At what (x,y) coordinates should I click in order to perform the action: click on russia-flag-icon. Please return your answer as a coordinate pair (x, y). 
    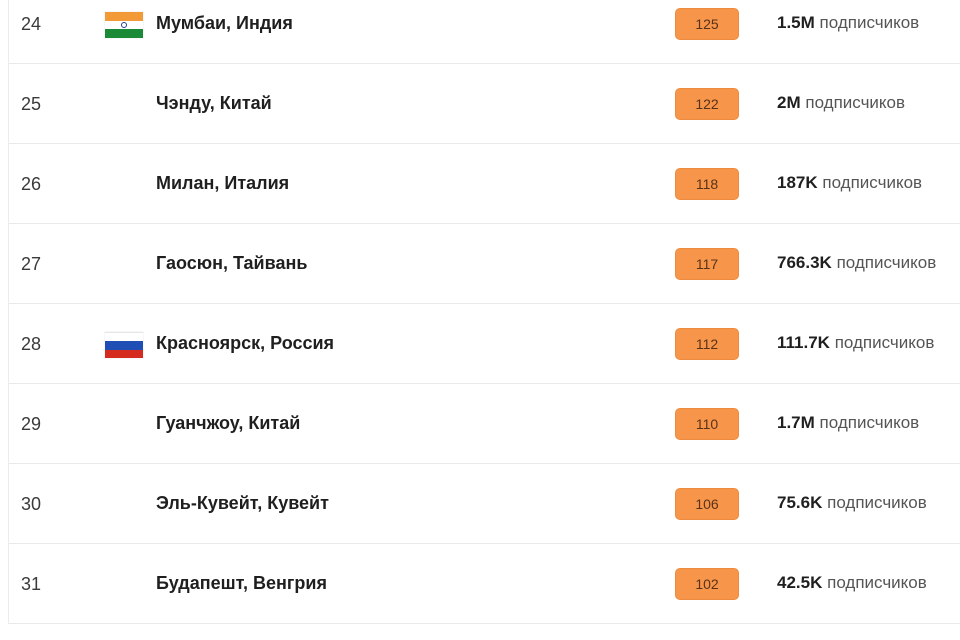
    Looking at the image, I should click on (124, 345).